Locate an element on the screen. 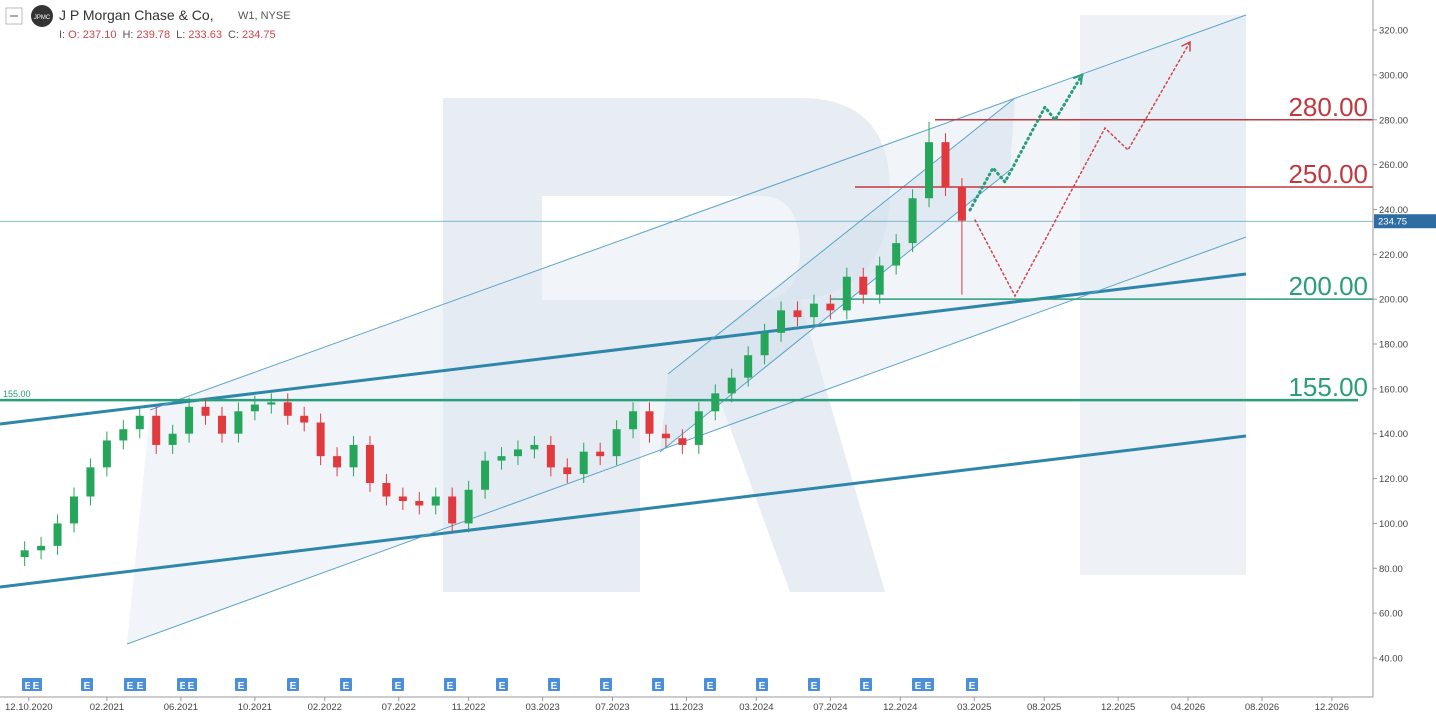 This screenshot has width=1436, height=715. y-tick-label: 300.00 is located at coordinates (1393, 75).